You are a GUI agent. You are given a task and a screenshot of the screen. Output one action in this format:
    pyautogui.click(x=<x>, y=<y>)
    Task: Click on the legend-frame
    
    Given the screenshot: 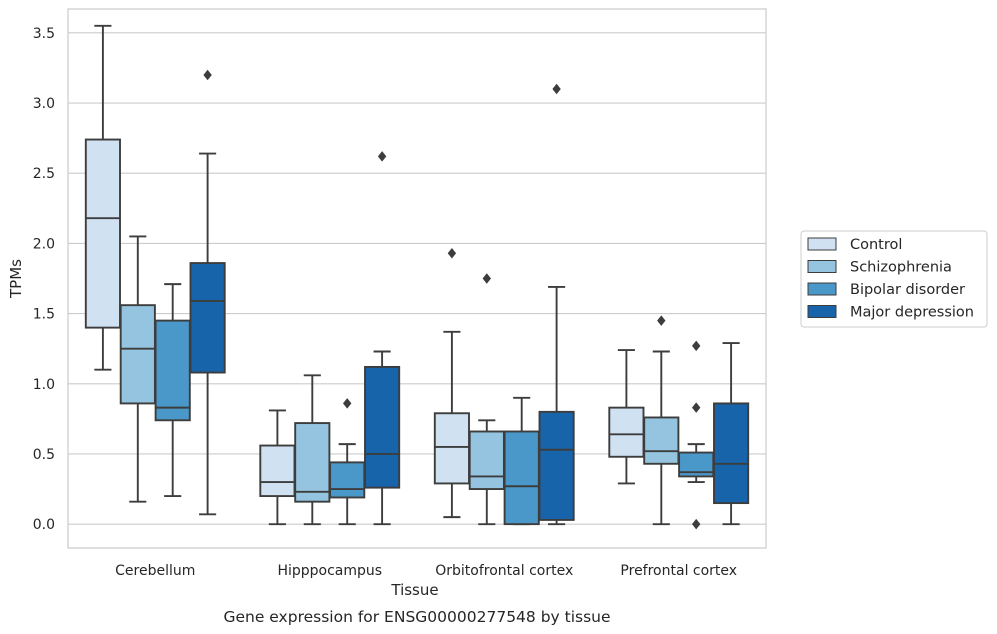 What is the action you would take?
    pyautogui.click(x=894, y=279)
    